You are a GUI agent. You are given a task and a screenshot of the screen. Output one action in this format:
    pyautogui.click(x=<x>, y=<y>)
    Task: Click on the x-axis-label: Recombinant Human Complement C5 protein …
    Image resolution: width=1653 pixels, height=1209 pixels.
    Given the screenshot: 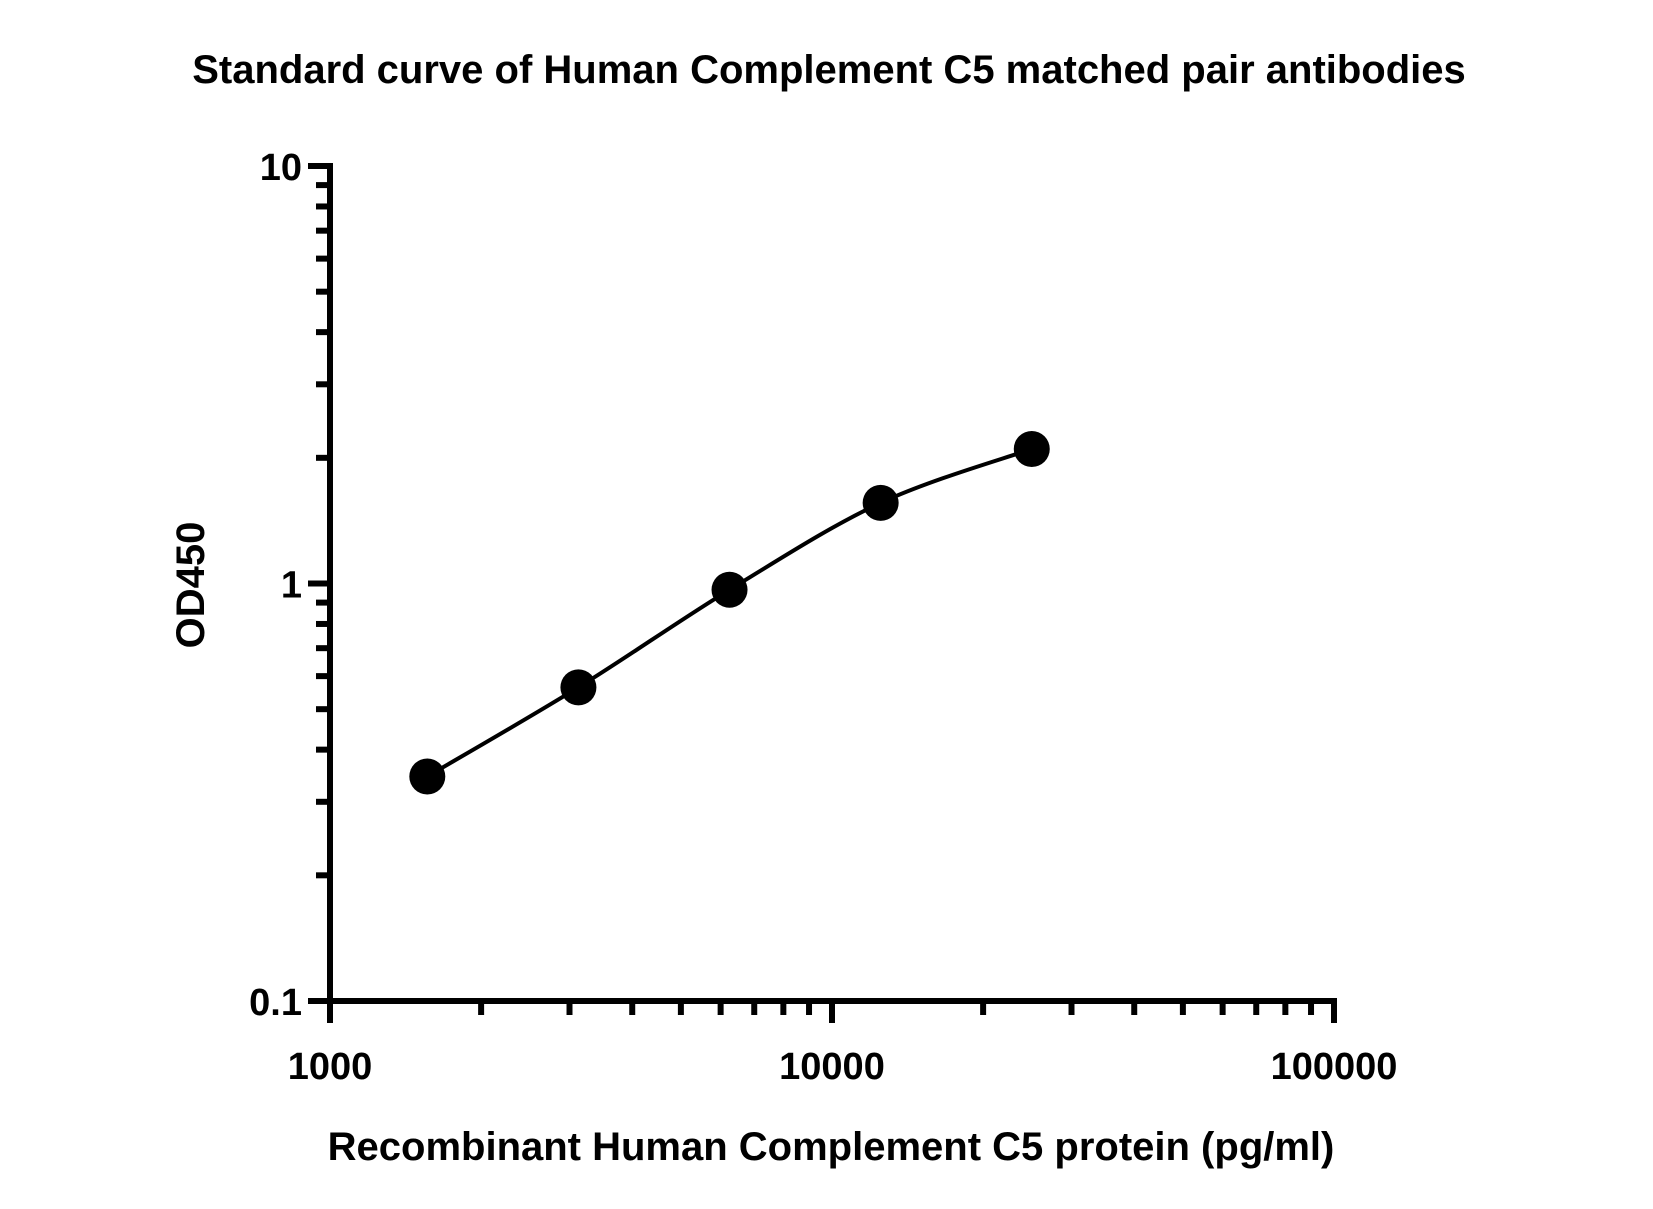 What is the action you would take?
    pyautogui.click(x=831, y=1147)
    